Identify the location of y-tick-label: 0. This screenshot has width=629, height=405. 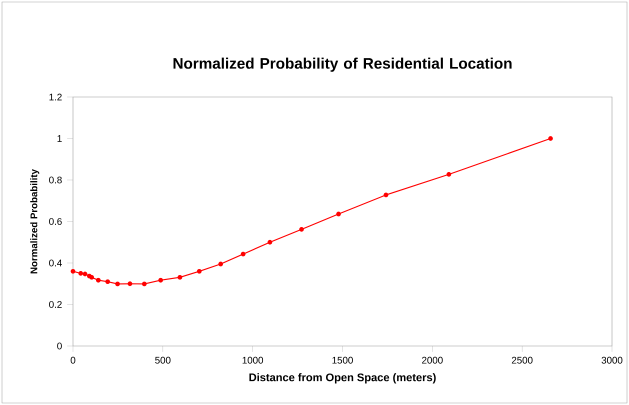
(59, 346).